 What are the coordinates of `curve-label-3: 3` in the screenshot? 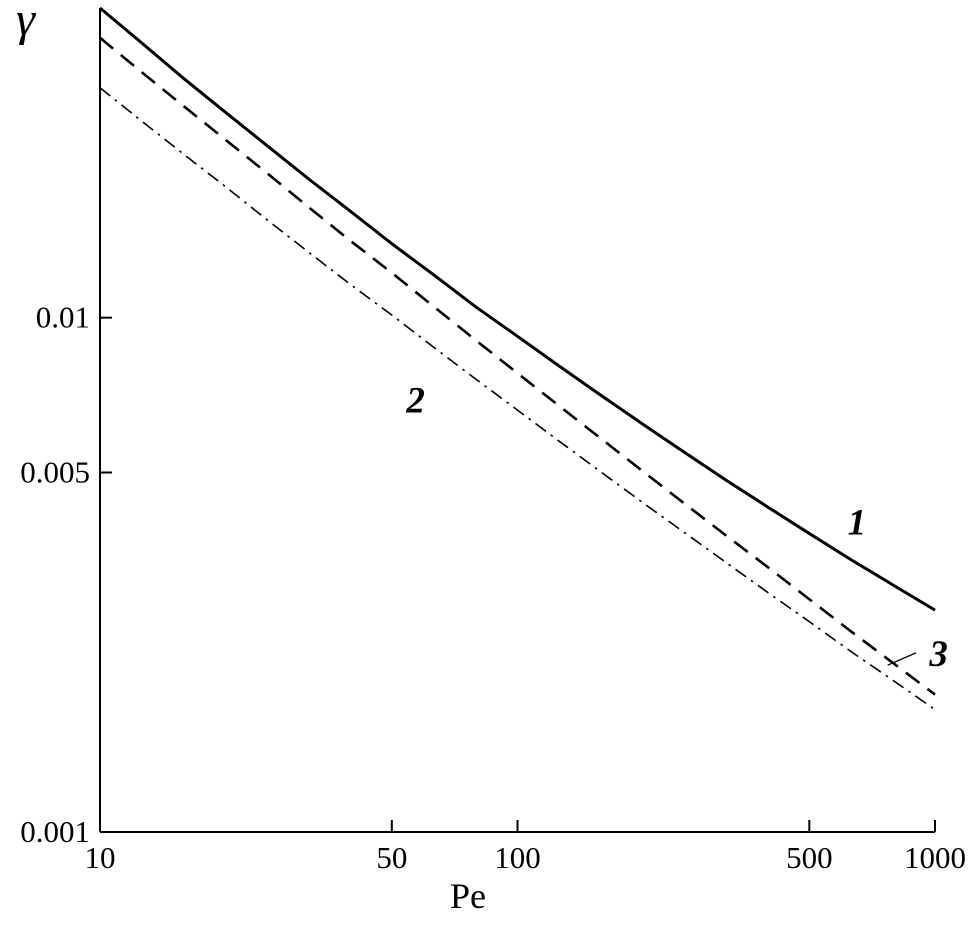 It's located at (938, 654).